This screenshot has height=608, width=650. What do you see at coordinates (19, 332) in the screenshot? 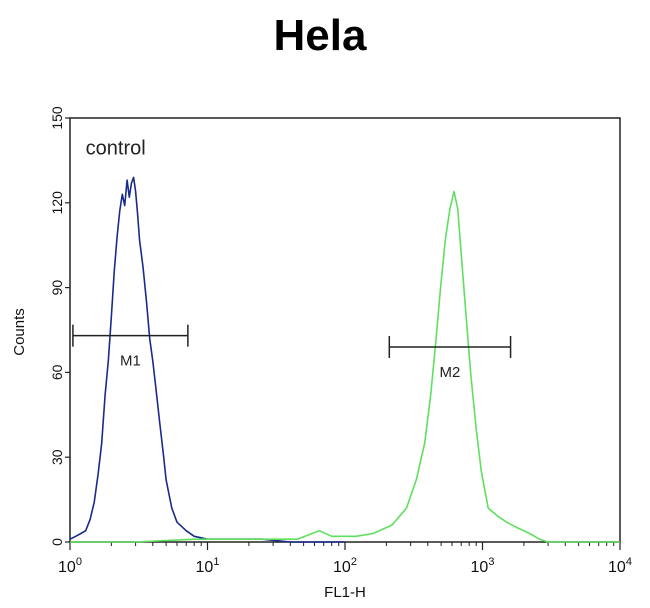
I see `y-axis-label: Counts` at bounding box center [19, 332].